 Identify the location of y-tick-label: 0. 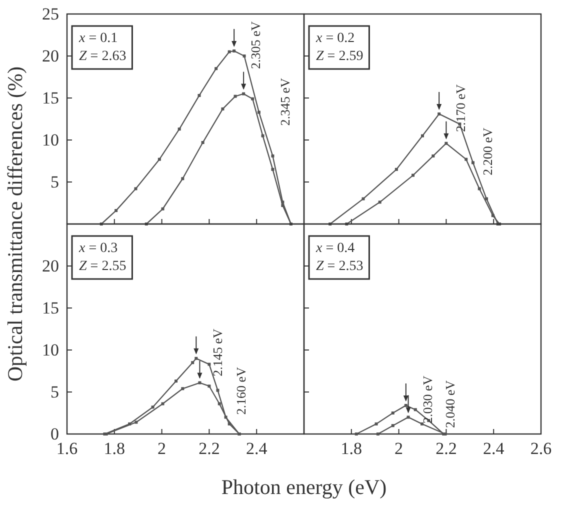
(54, 434).